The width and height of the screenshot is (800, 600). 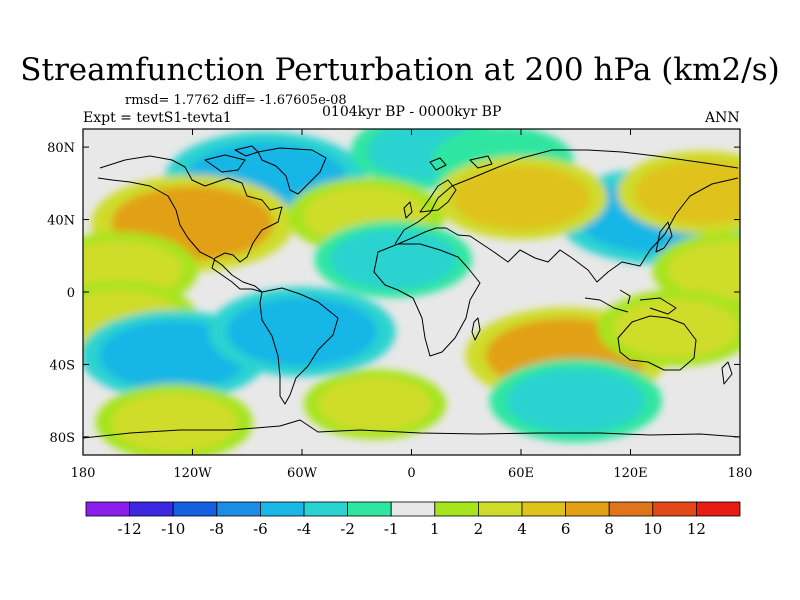 I want to click on colorbar-label: 2, so click(x=479, y=529).